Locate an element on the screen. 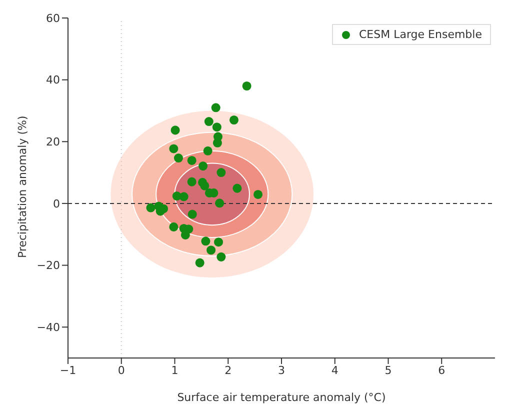  x-tick-label: 0 is located at coordinates (121, 370).